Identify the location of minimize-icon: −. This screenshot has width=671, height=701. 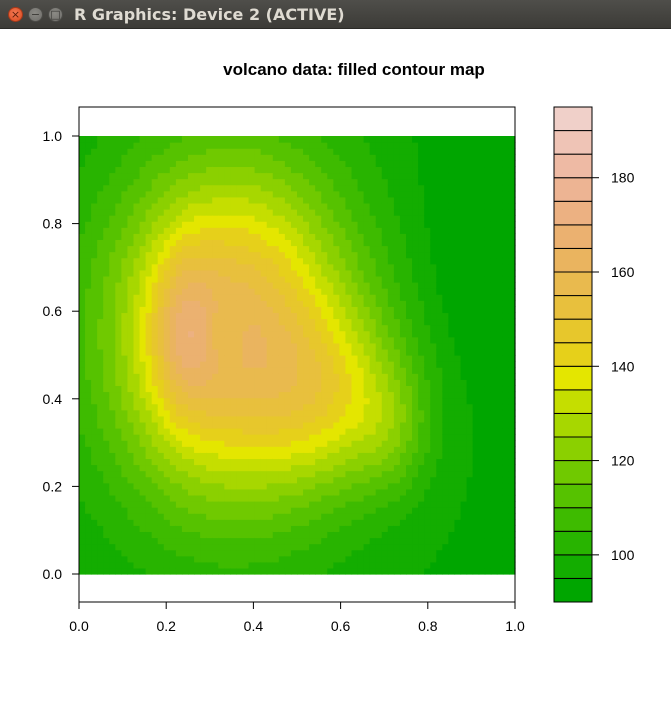
(35, 14).